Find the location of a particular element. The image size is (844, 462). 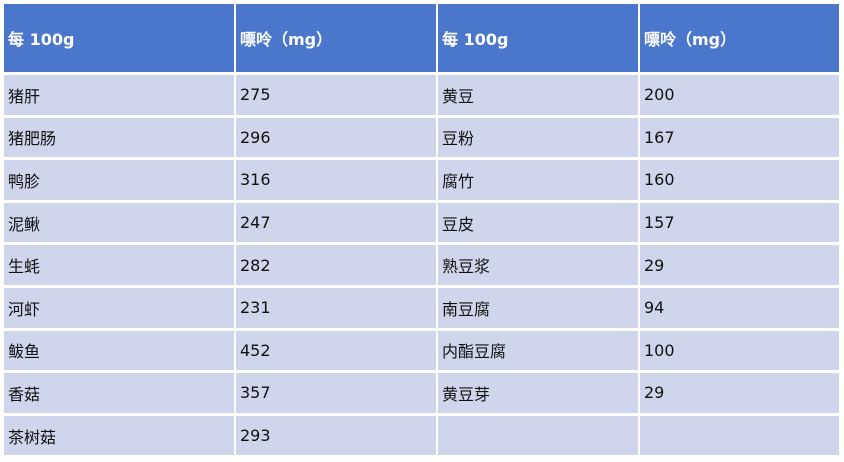

table-row: 生蚝 282 熟豆浆 29 is located at coordinates (421, 265).